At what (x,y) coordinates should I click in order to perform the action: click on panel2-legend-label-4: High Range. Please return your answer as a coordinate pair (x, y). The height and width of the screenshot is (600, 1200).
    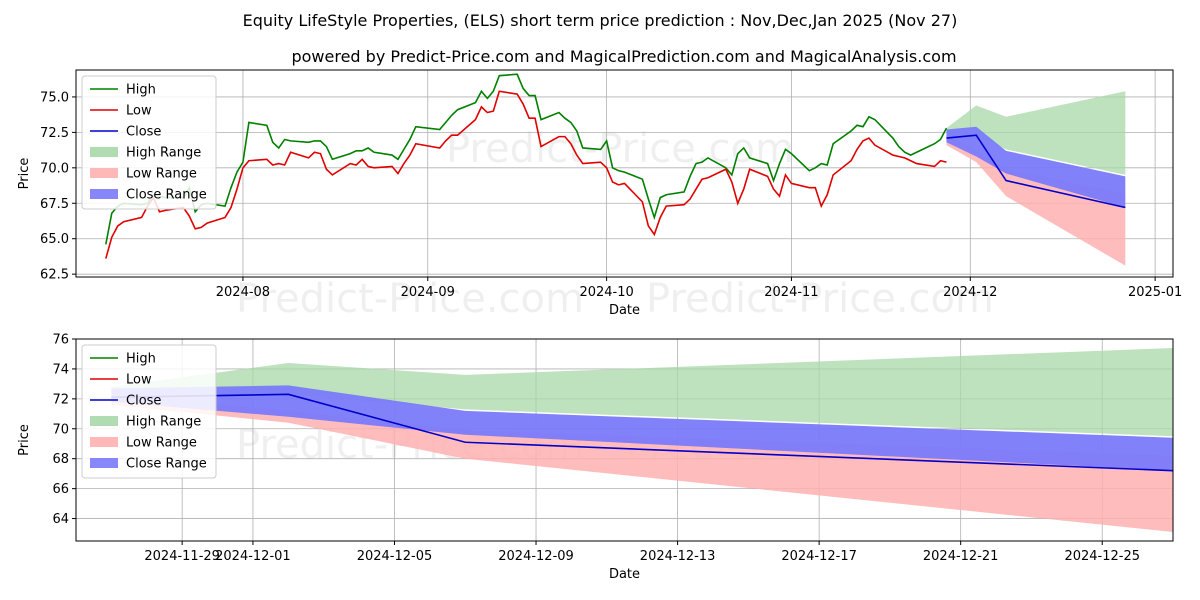
    Looking at the image, I should click on (163, 422).